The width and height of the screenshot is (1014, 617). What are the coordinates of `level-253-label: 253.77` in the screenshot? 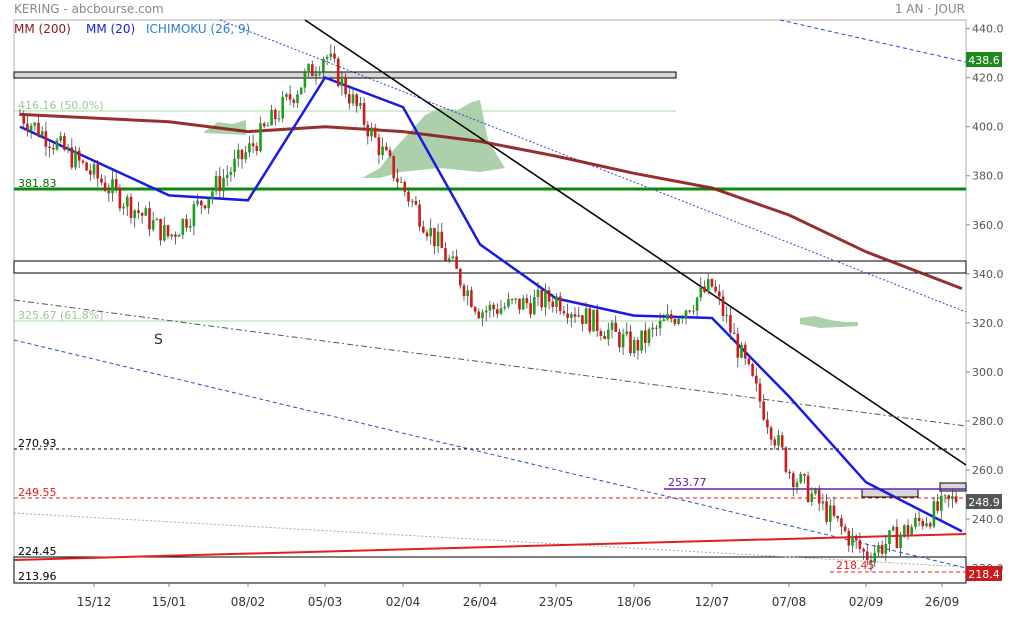 It's located at (687, 482).